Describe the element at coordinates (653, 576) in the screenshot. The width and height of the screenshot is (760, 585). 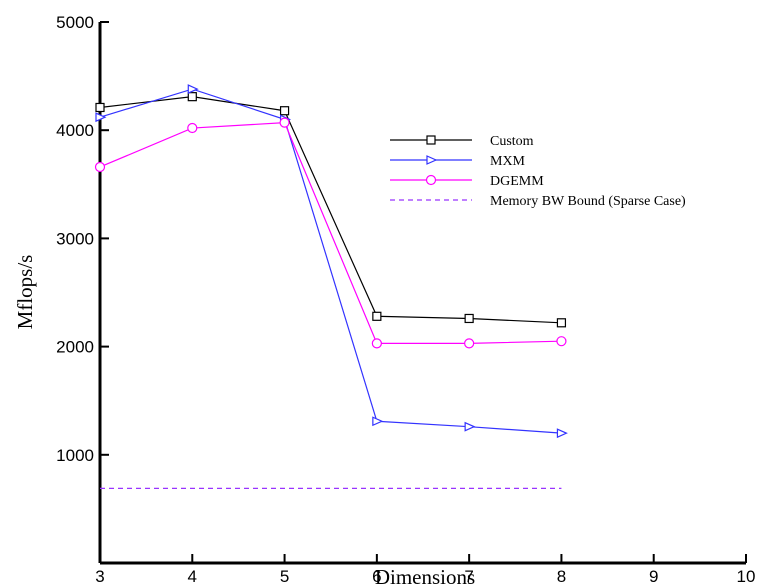
I see `x-tick-label: 9` at that location.